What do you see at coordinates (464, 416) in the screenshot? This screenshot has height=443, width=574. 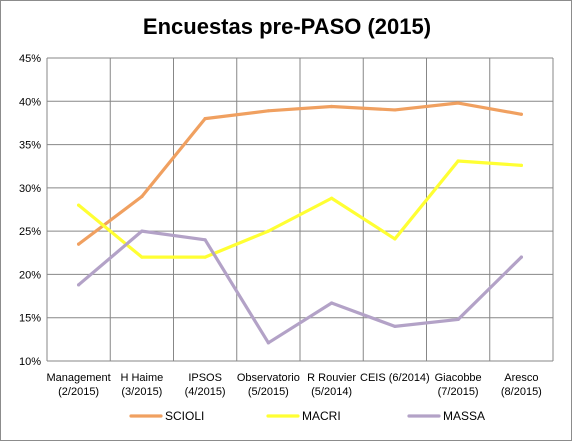 I see `legend-label-massa: MASSA` at bounding box center [464, 416].